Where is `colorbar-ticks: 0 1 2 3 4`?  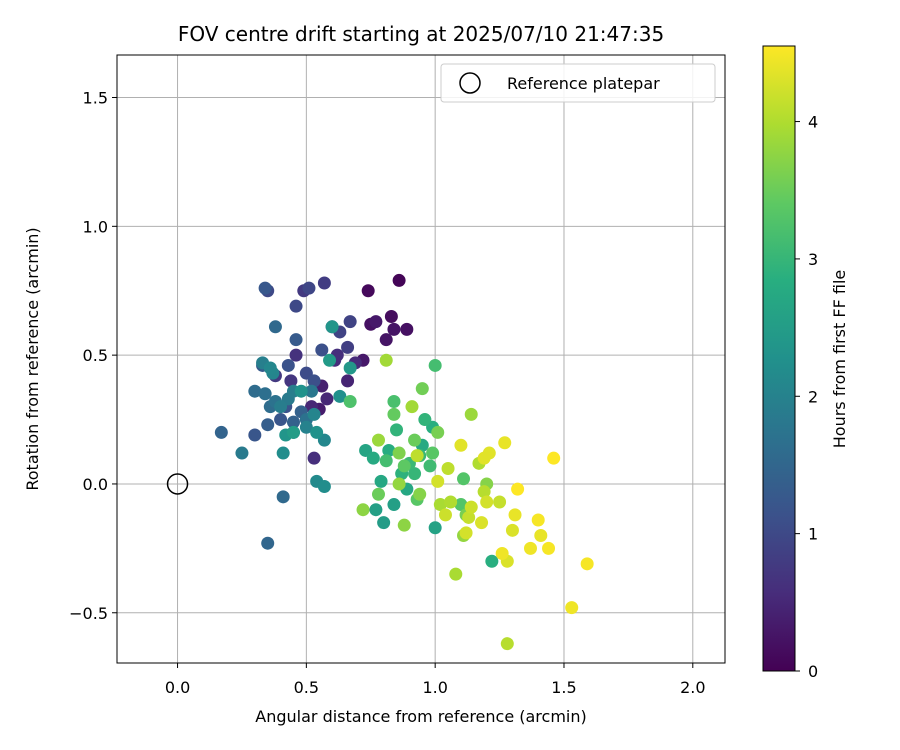 colorbar-ticks: 0 1 2 3 4 is located at coordinates (806, 397).